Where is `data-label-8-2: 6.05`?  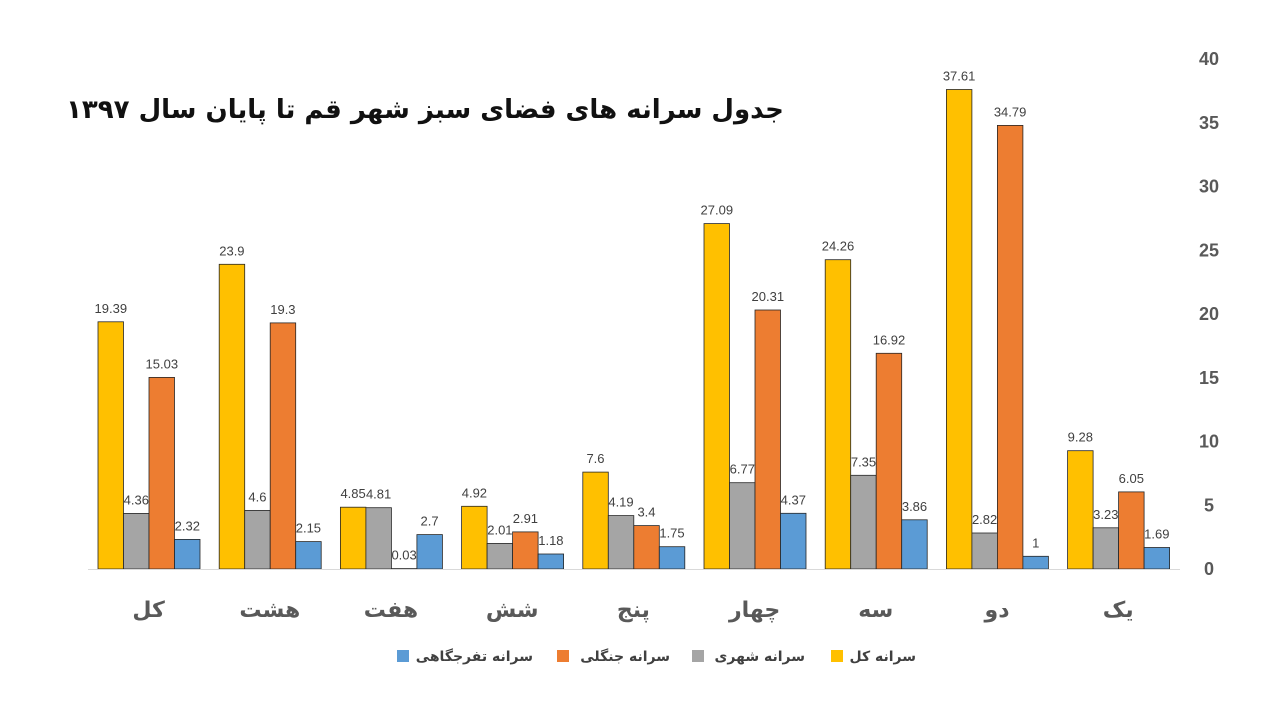
data-label-8-2: 6.05 is located at coordinates (1131, 478).